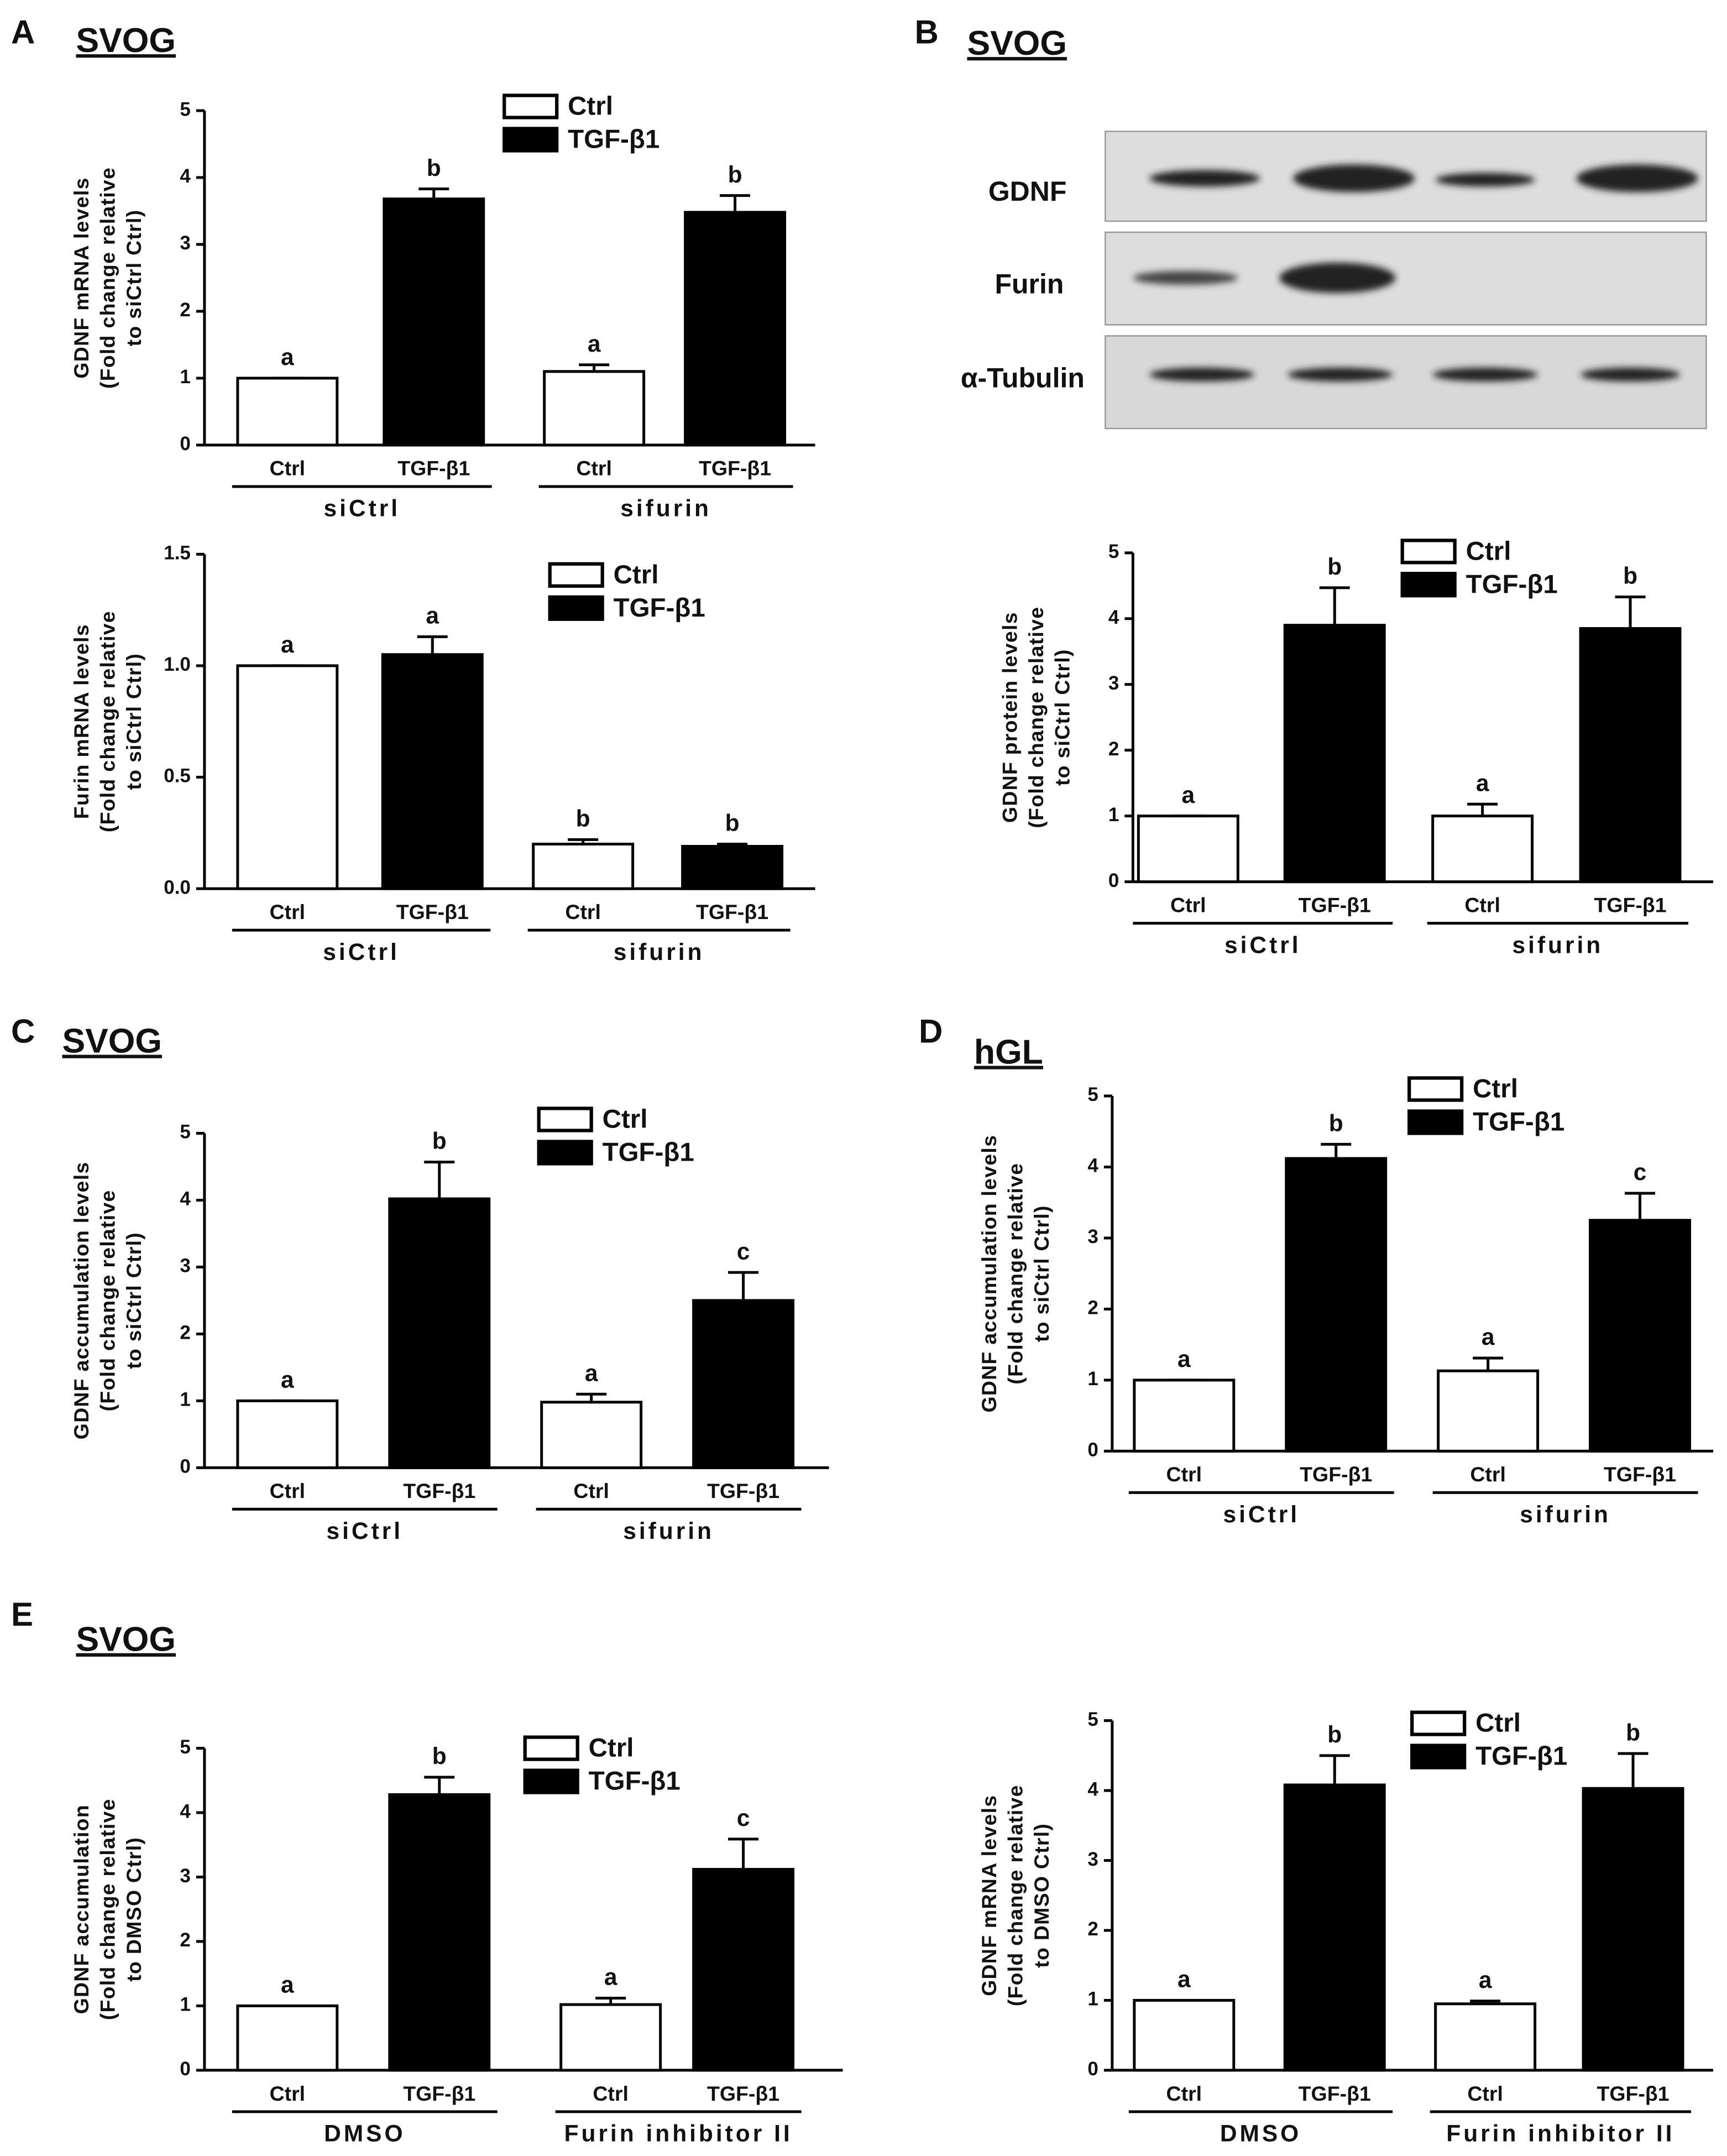 The image size is (1727, 2156). What do you see at coordinates (81, 721) in the screenshot?
I see `y-axis-label: Furin mRNA levels` at bounding box center [81, 721].